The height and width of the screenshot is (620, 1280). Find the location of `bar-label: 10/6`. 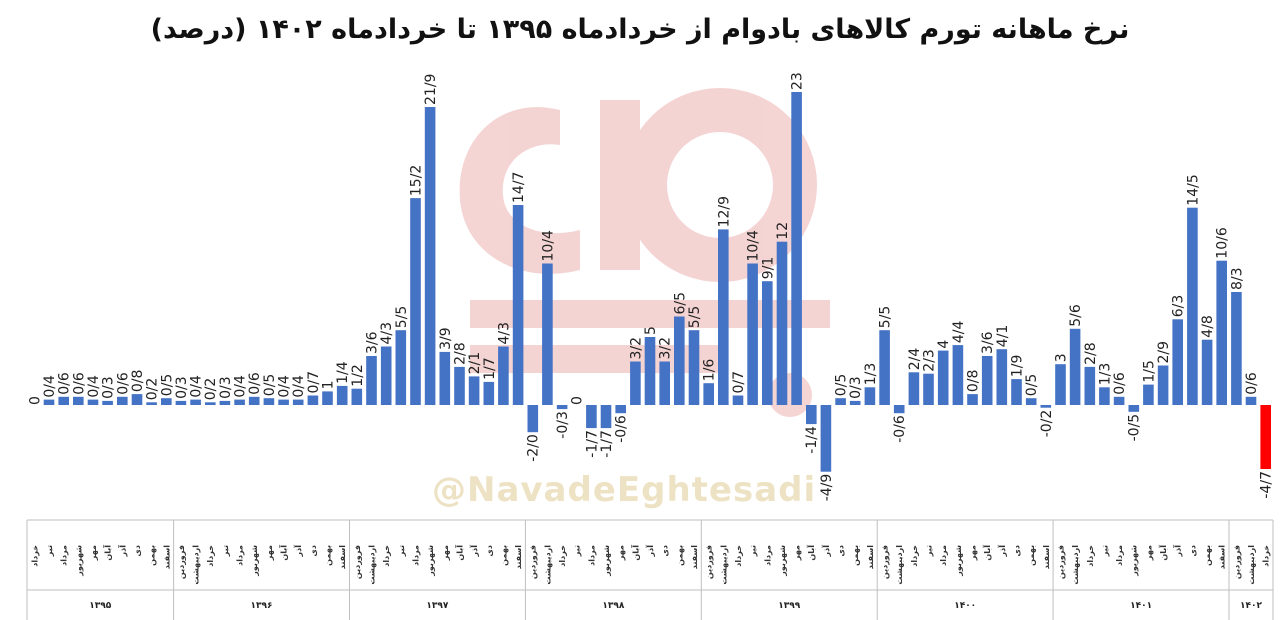

bar-label: 10/6 is located at coordinates (1223, 243).